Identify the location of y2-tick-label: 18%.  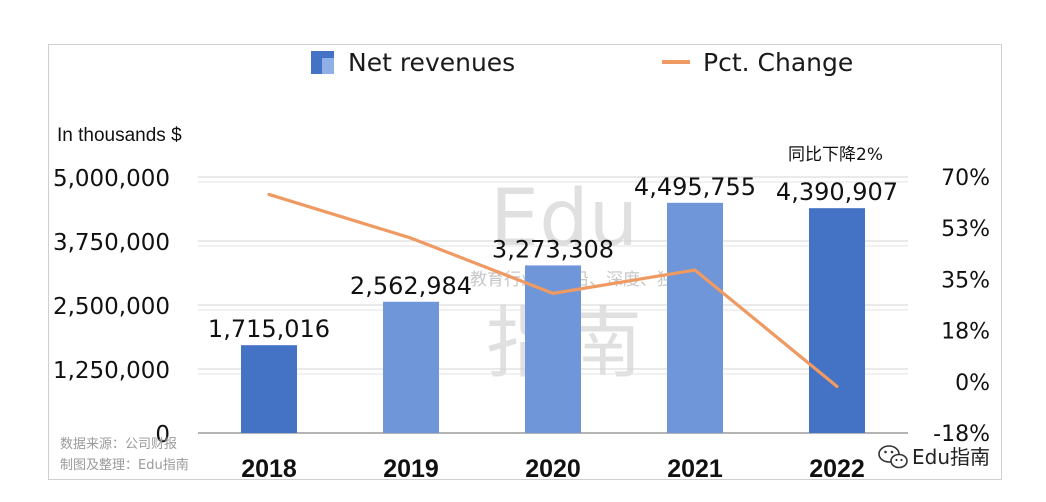
(965, 332).